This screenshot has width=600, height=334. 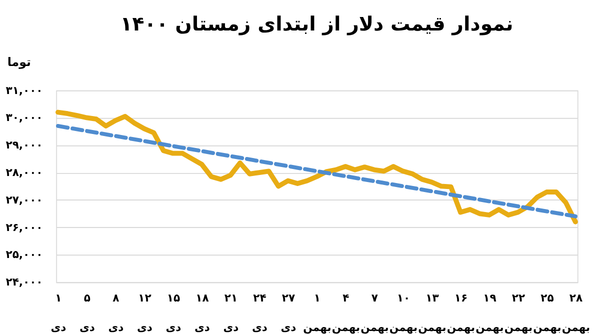 I want to click on y-tick-label: ۲۶,۰۰۰, so click(x=24, y=227).